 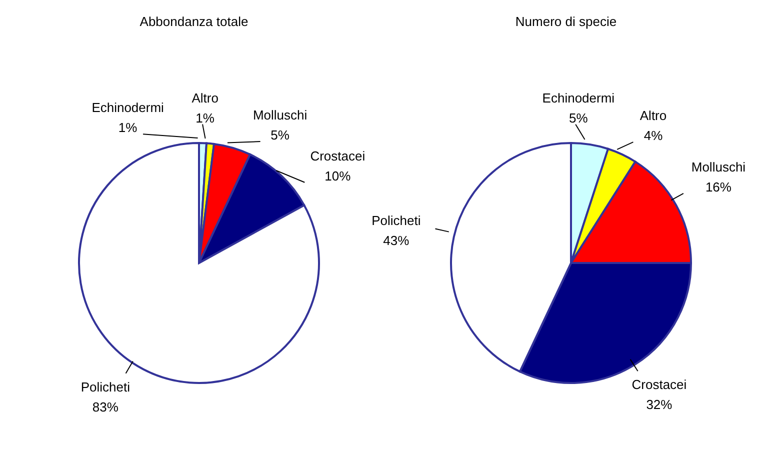 What do you see at coordinates (105, 406) in the screenshot?
I see `data-label: 83%` at bounding box center [105, 406].